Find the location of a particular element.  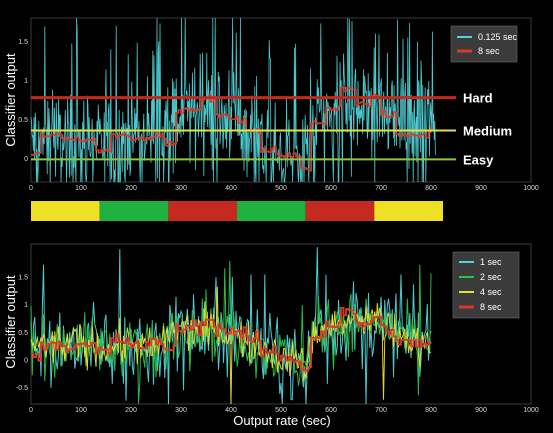

top-x-tick-label: 800 is located at coordinates (431, 188).